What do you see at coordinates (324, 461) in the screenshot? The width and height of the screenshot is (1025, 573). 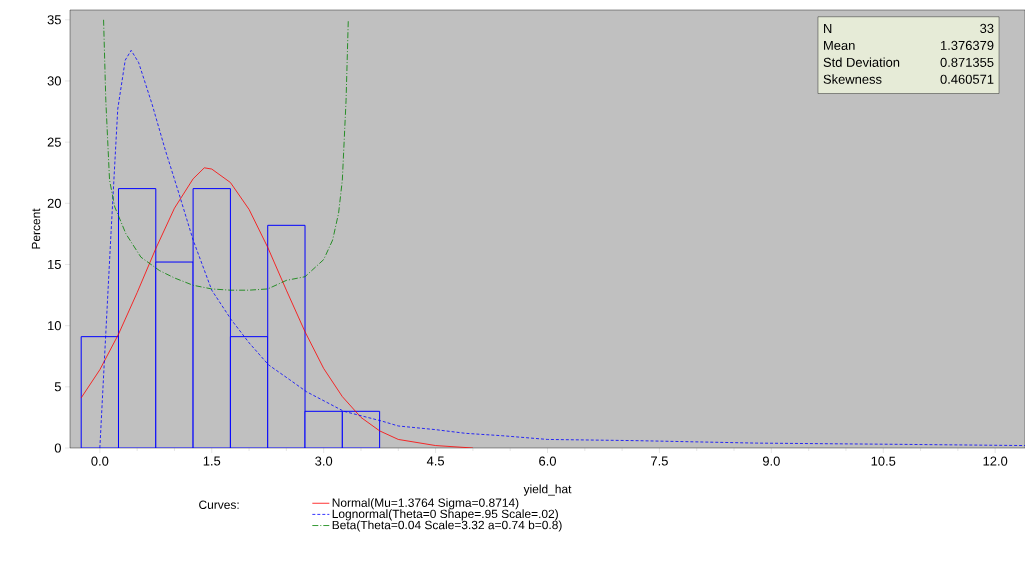 I see `x-tick-label: 3.0` at bounding box center [324, 461].